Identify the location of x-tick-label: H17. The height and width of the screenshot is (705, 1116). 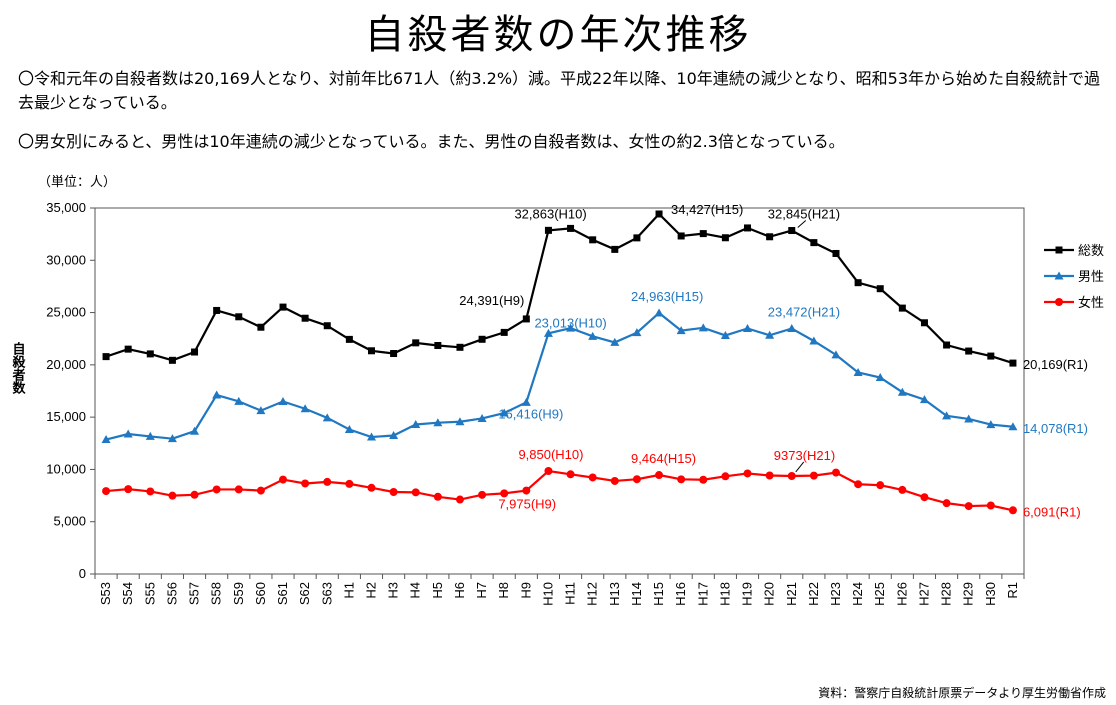
(702, 594).